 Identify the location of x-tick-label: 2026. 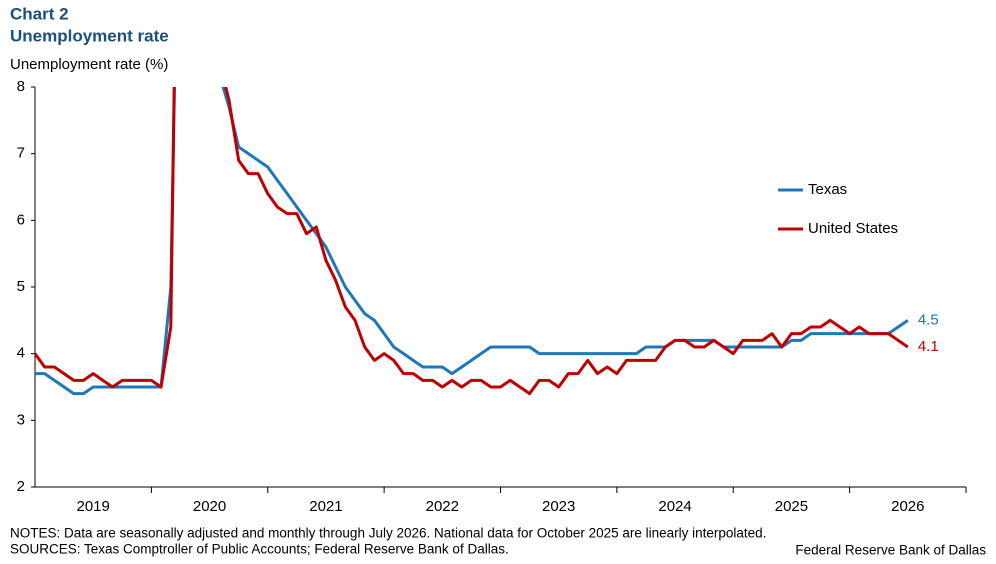
(907, 506).